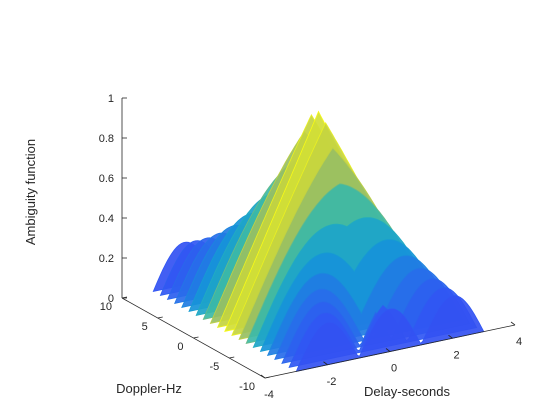  What do you see at coordinates (106, 139) in the screenshot?
I see `z-tick-label-4: 0.8` at bounding box center [106, 139].